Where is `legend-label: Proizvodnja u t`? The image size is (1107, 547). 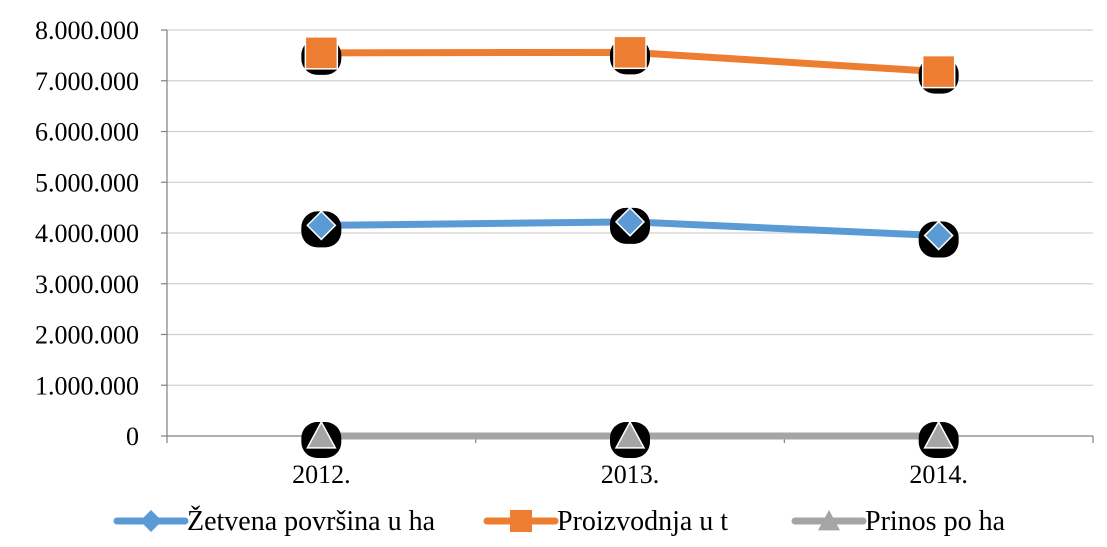
legend-label: Proizvodnja u t is located at coordinates (642, 521).